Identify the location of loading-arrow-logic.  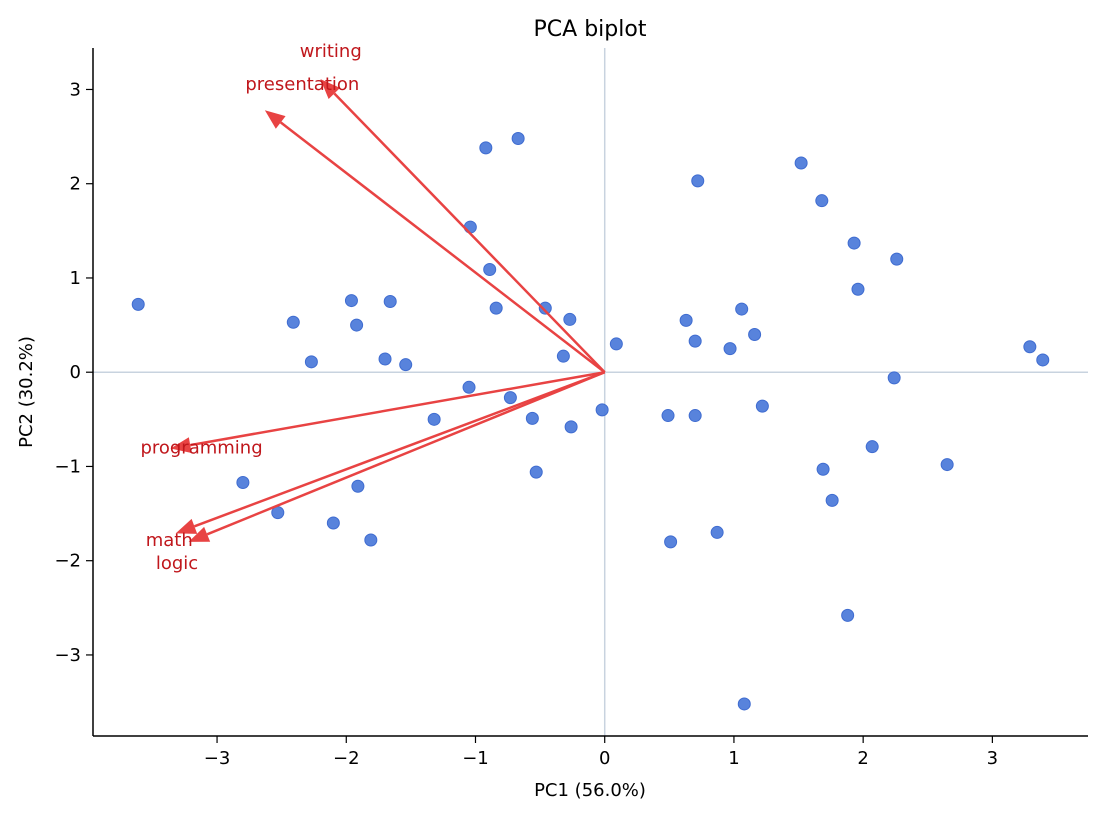
(406, 453).